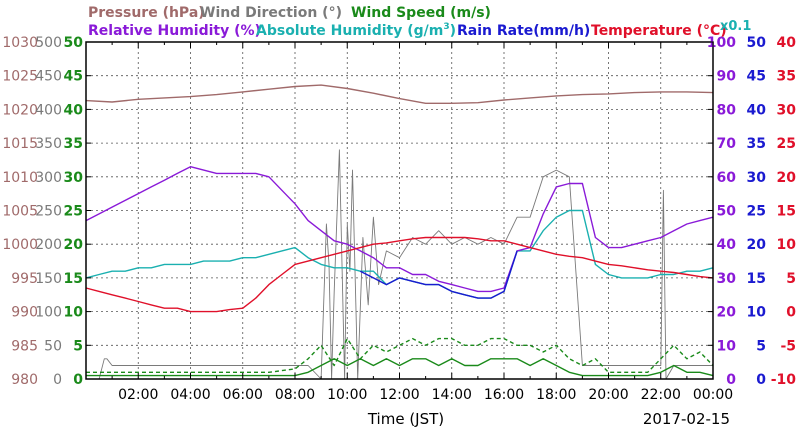 The width and height of the screenshot is (800, 434). Describe the element at coordinates (48, 245) in the screenshot. I see `y-tick-label-wind-direction: 200` at that location.